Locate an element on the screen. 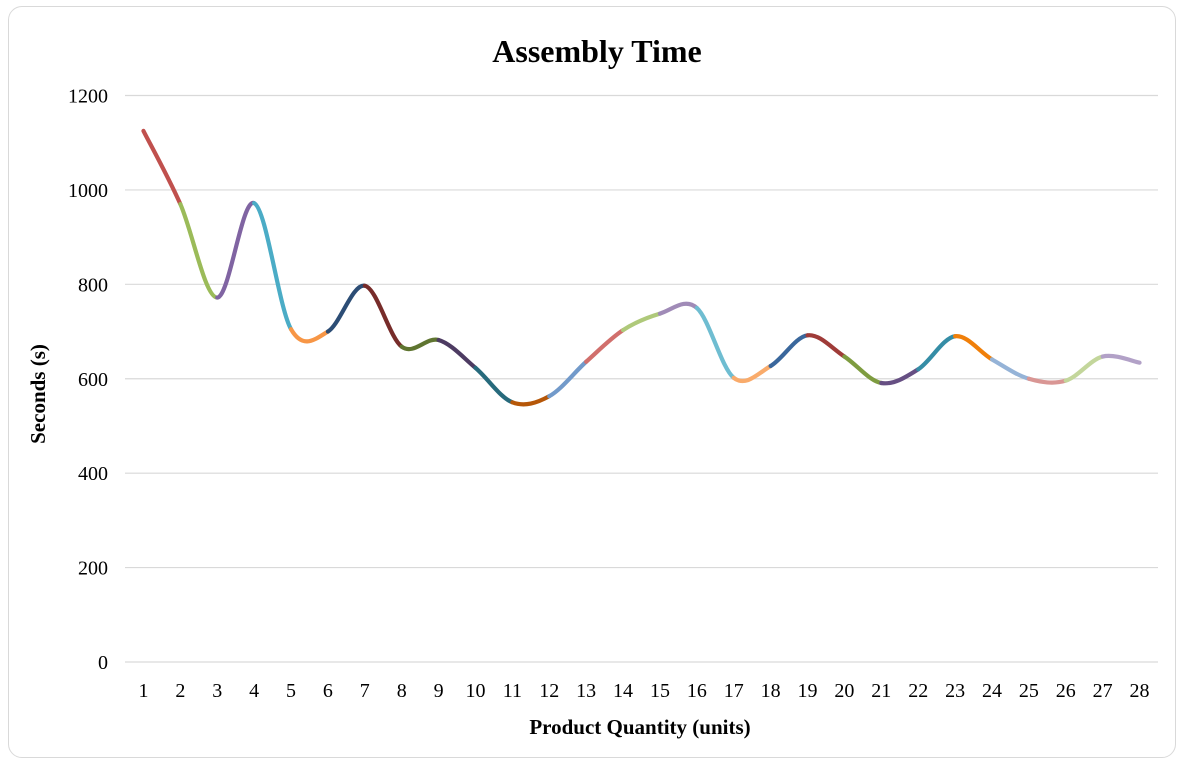  x-tick-label: 20 is located at coordinates (844, 691).